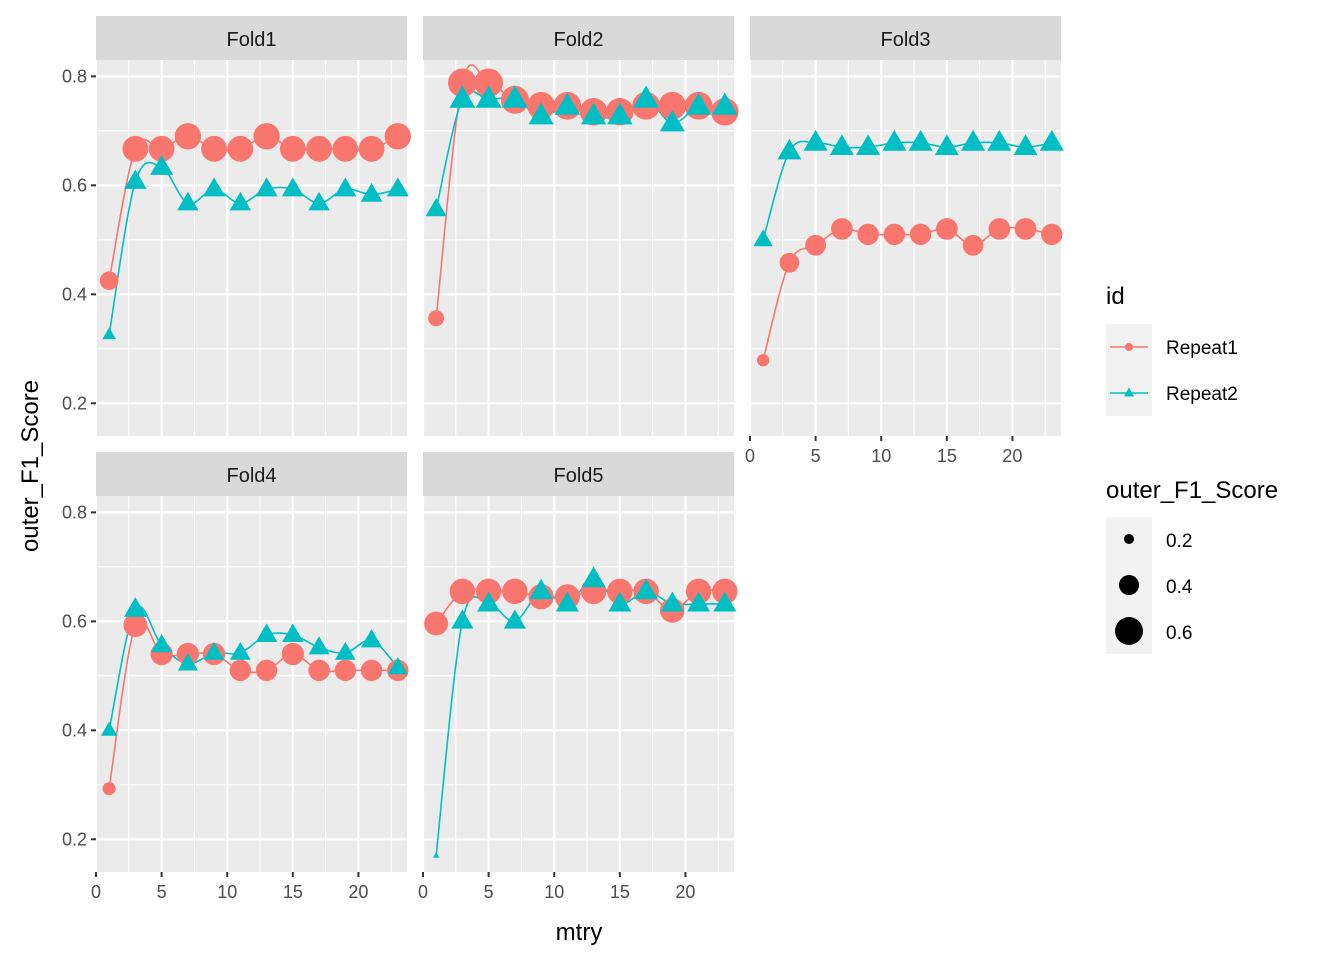 The height and width of the screenshot is (965, 1344). I want to click on strip-fold3, so click(905, 38).